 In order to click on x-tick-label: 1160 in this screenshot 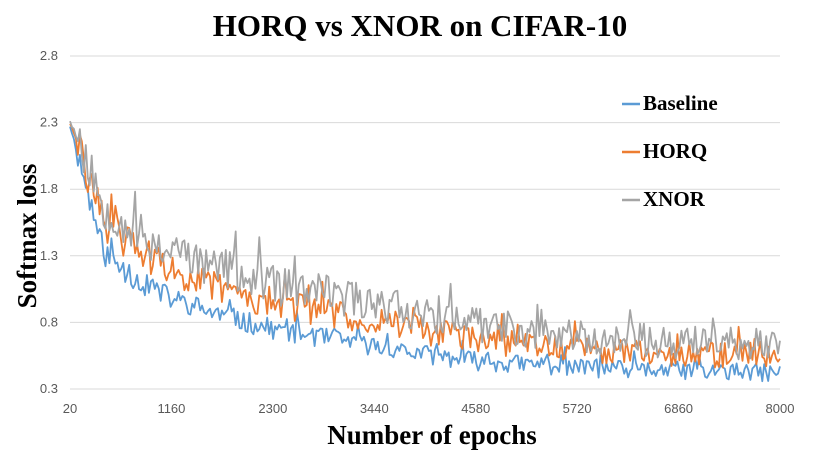, I will do `click(171, 408)`.